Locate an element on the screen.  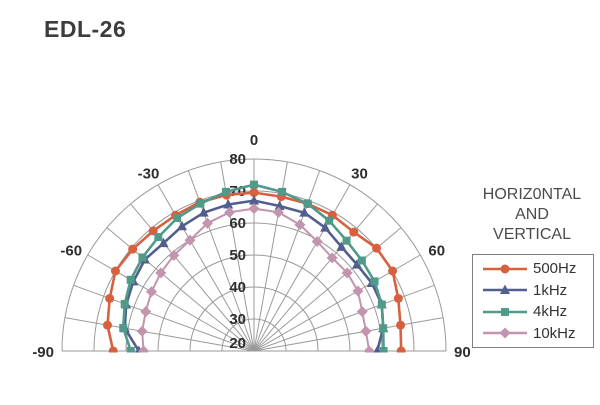
svg-text: 80 is located at coordinates (237, 159).